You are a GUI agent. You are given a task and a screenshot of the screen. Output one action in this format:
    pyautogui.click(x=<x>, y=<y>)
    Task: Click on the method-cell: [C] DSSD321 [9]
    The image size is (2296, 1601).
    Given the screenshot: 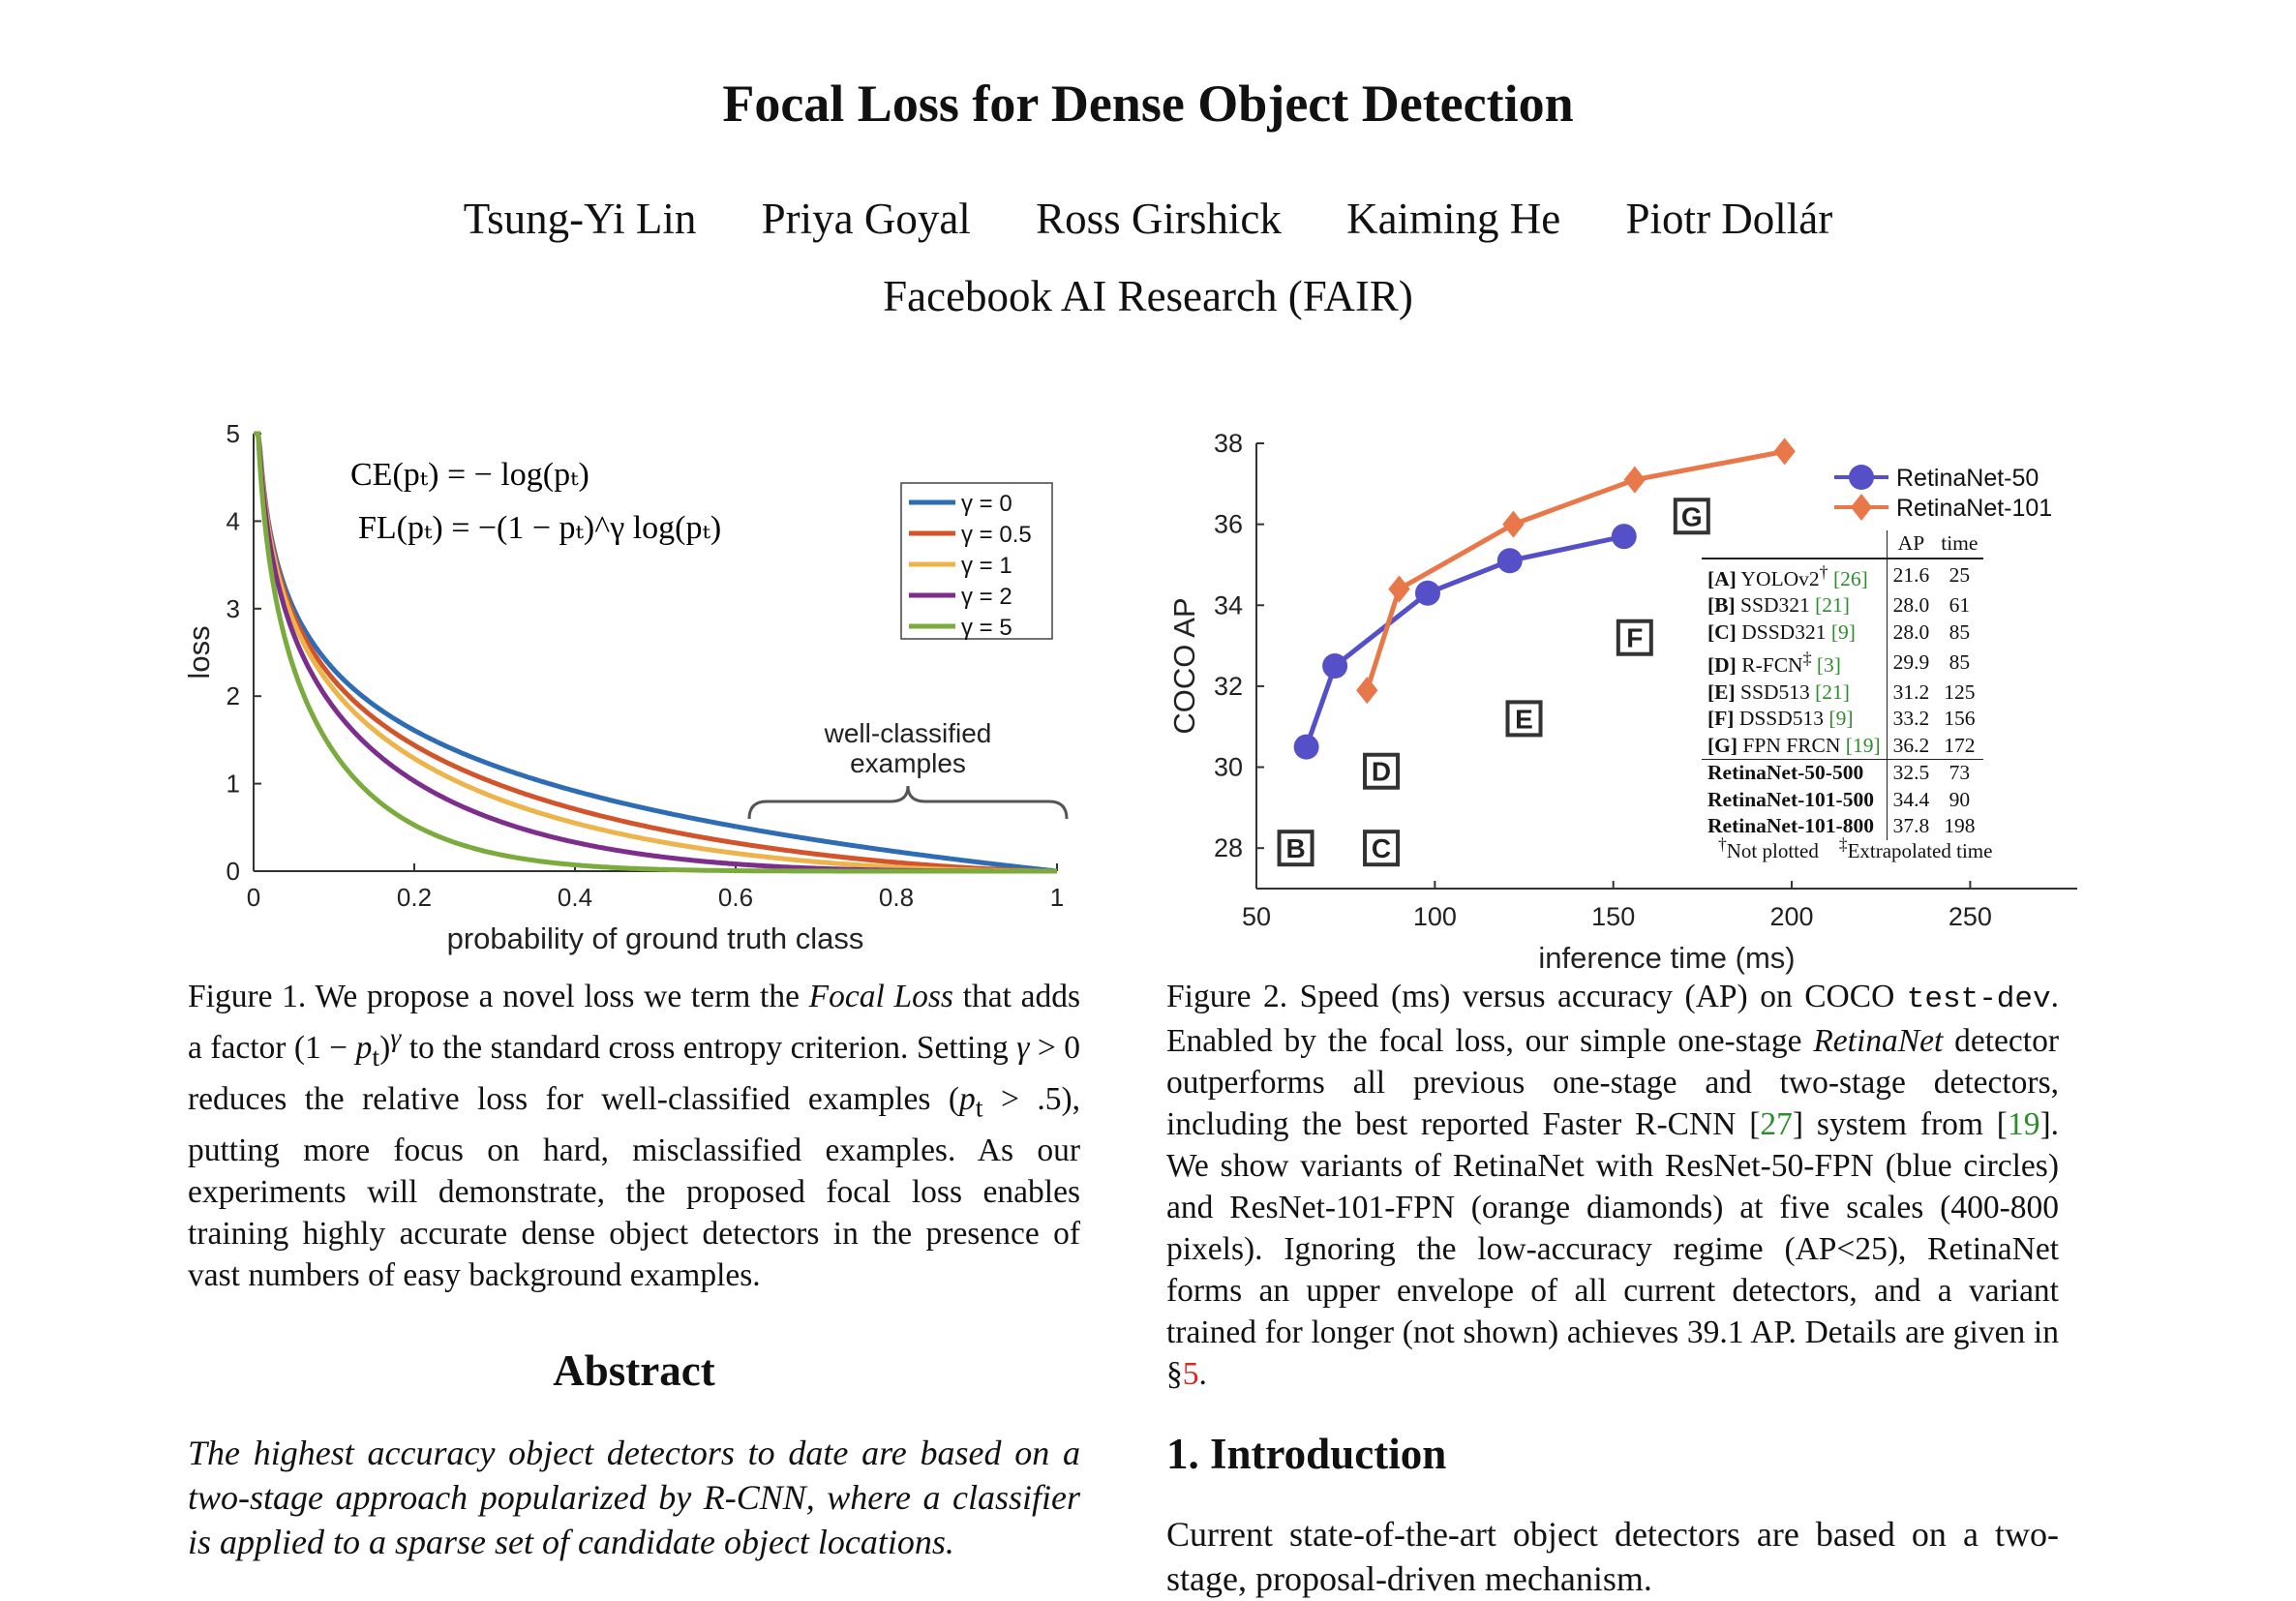 What is the action you would take?
    pyautogui.click(x=1781, y=631)
    